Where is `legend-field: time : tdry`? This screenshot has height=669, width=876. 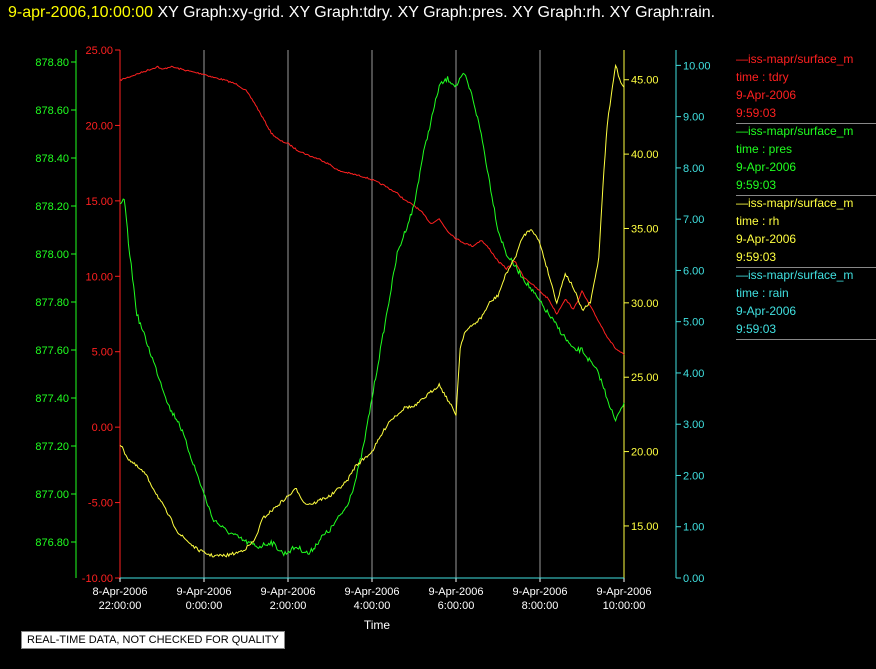 legend-field: time : tdry is located at coordinates (762, 77).